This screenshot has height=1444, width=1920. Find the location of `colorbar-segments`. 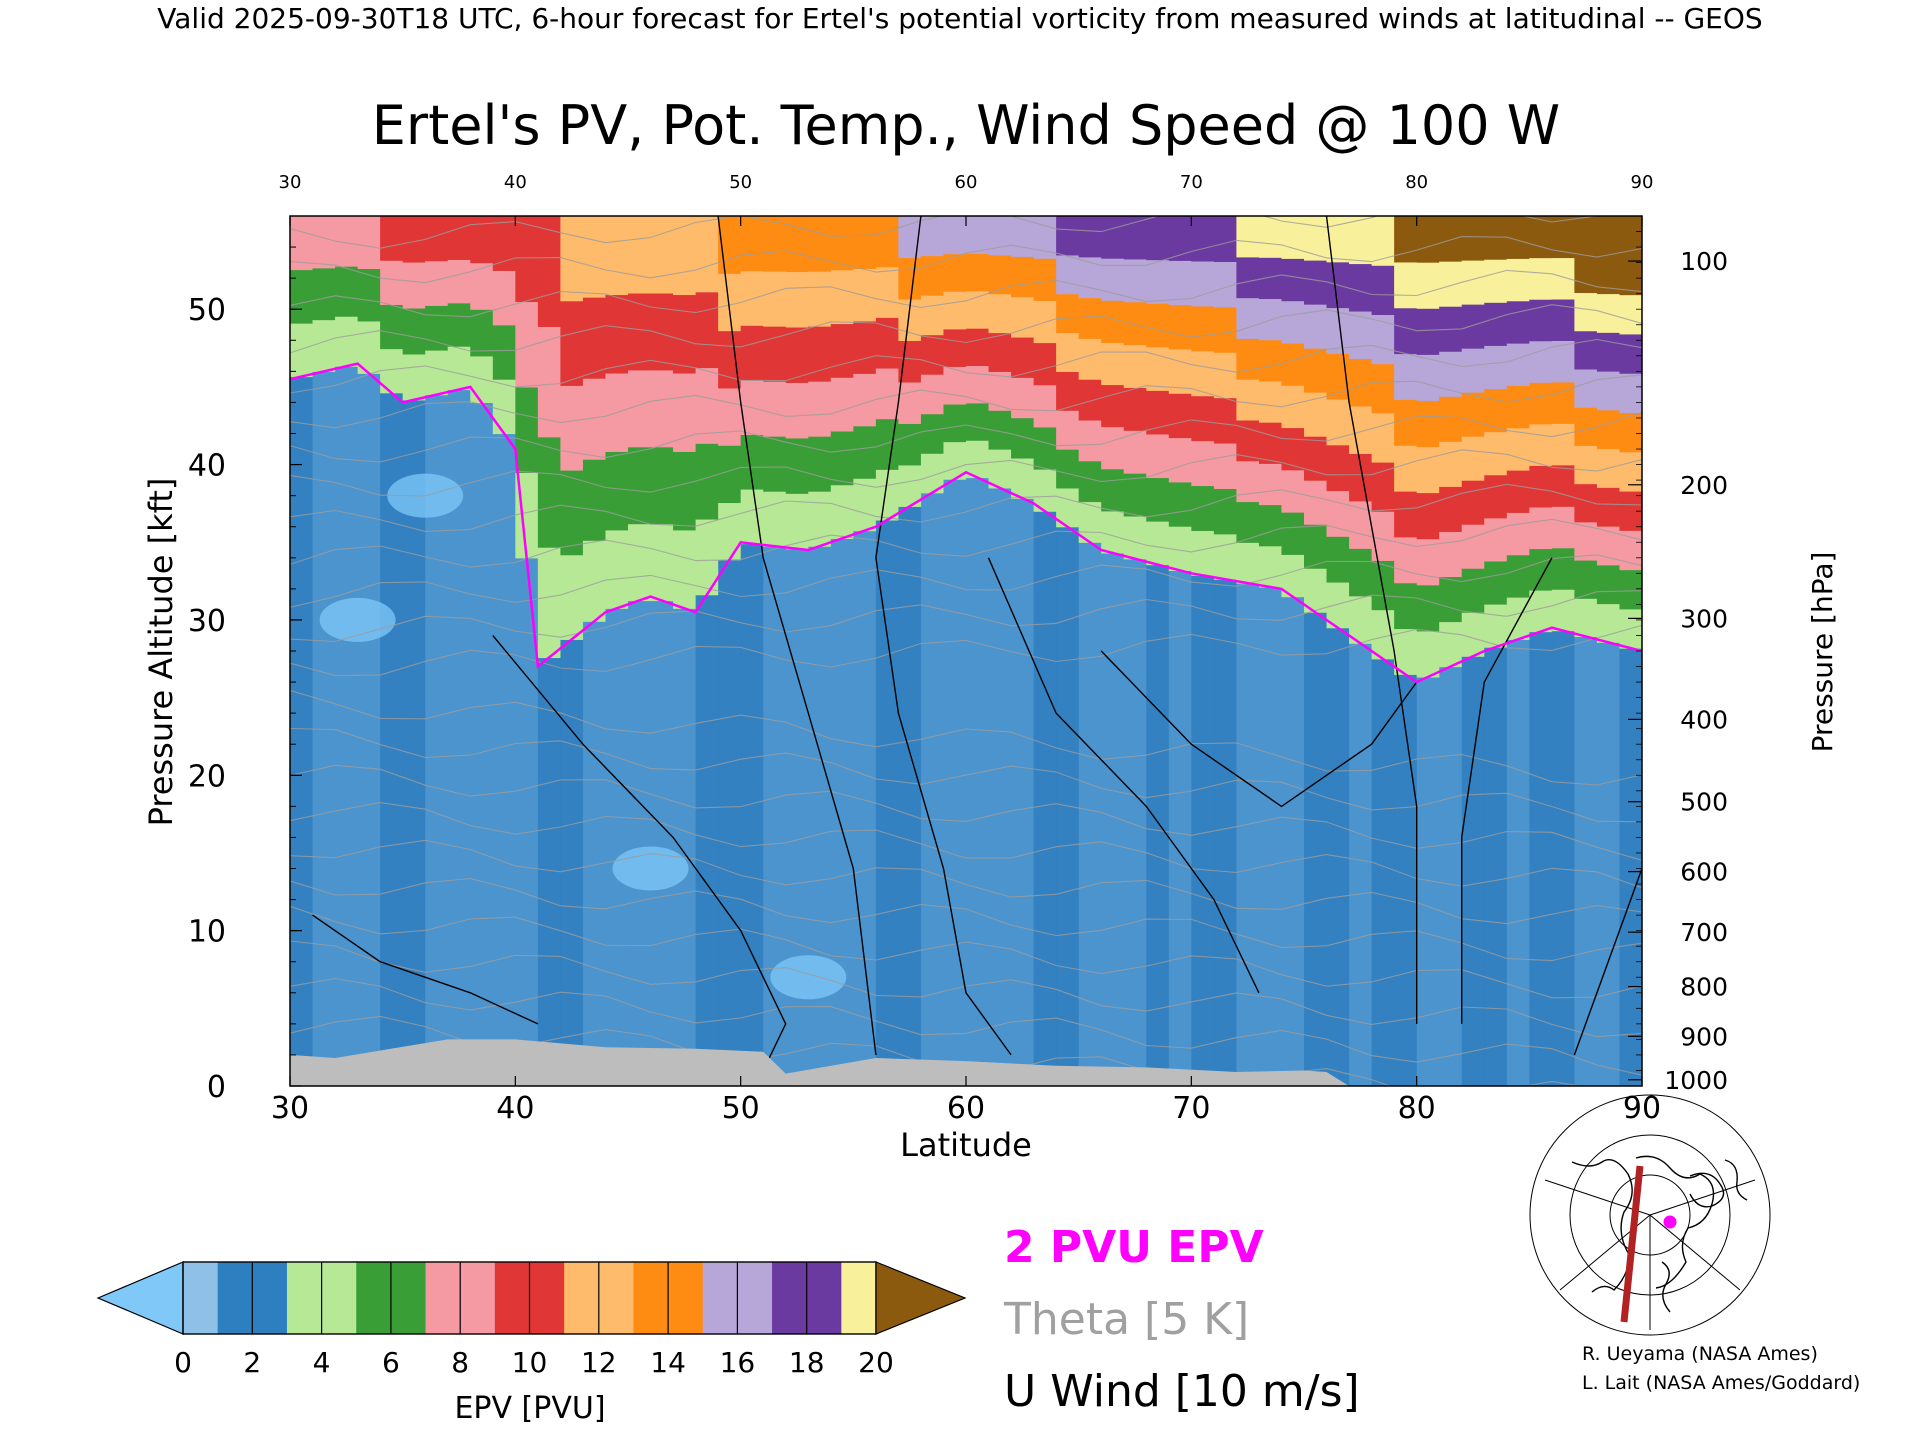

colorbar-segments is located at coordinates (529, 1298).